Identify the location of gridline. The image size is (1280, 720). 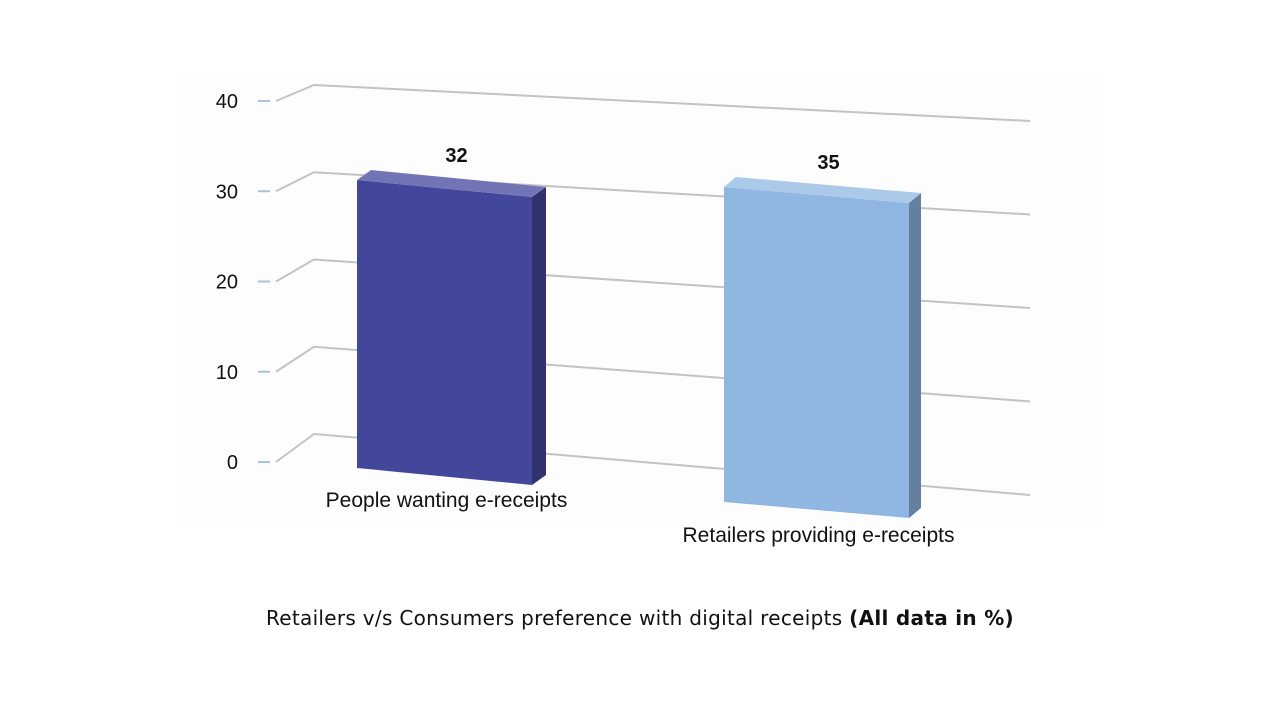
(653, 102).